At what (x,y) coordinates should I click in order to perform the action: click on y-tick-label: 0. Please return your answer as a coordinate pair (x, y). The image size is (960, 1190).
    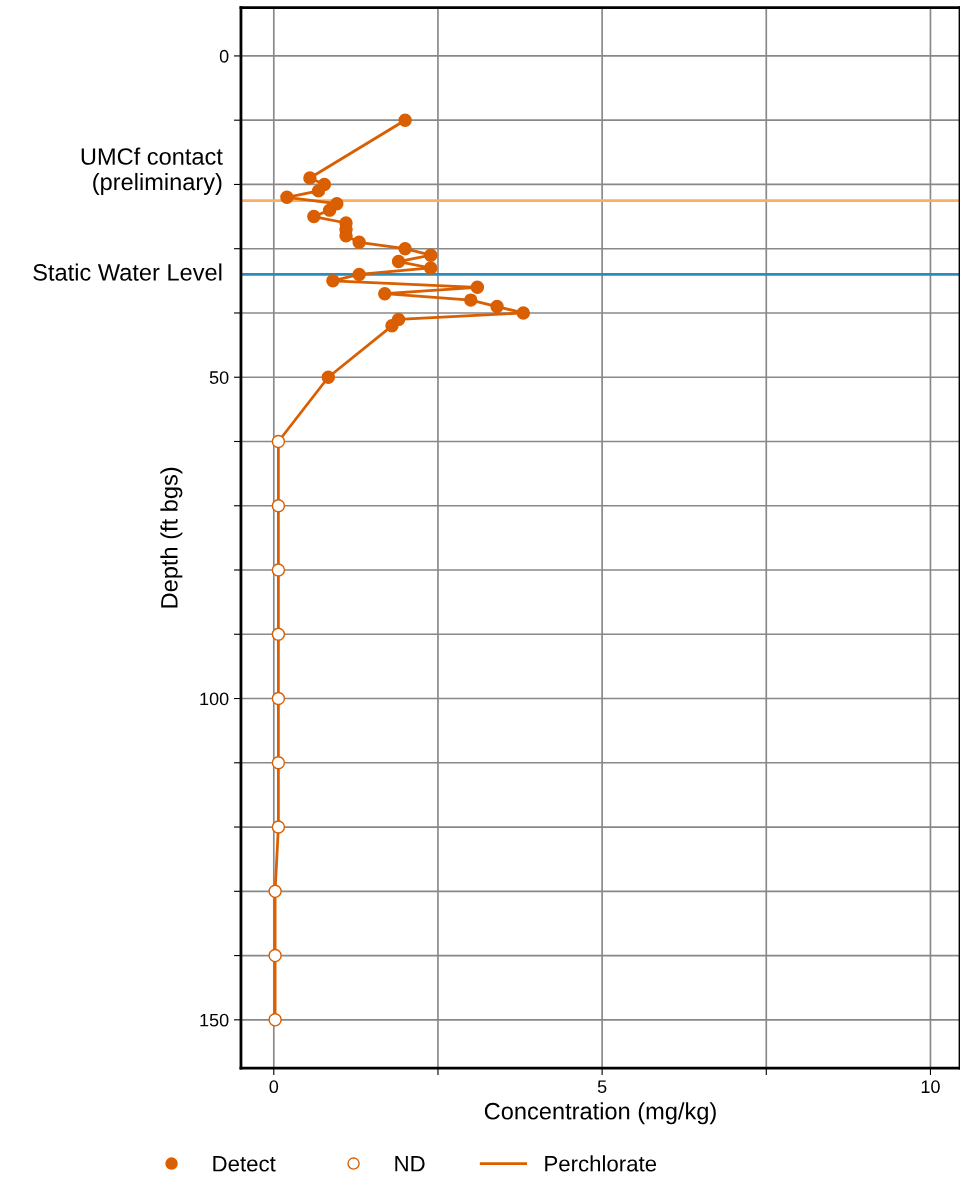
    Looking at the image, I should click on (224, 56).